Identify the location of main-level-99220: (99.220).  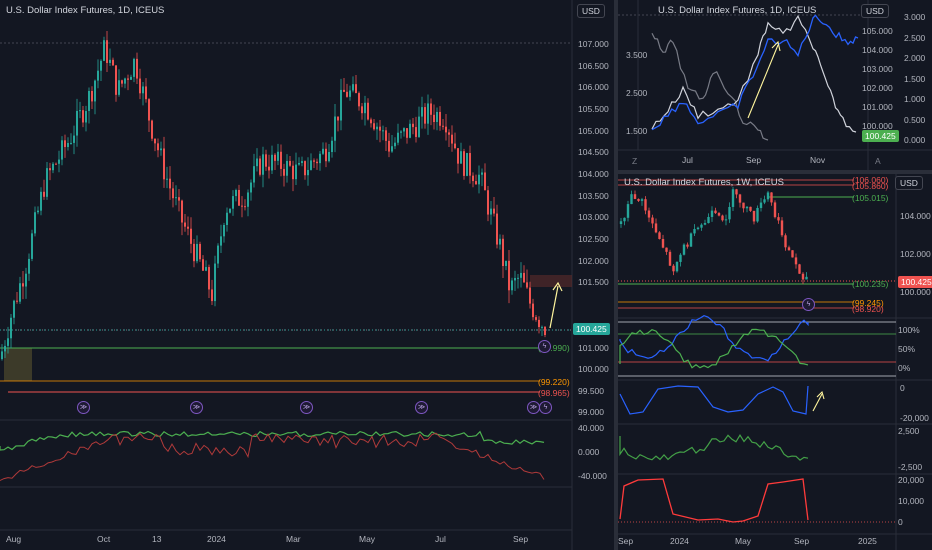
(554, 382).